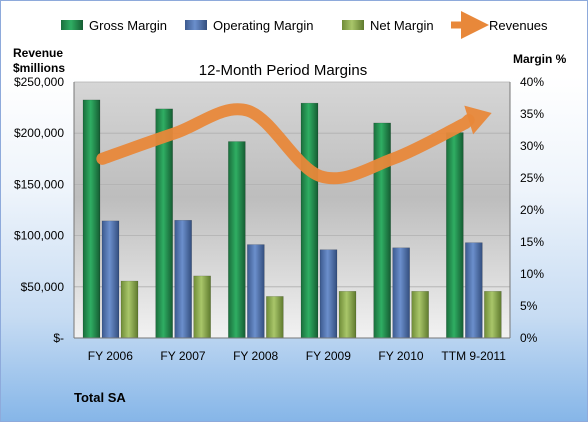 This screenshot has height=423, width=588. I want to click on legend-item-gross-margin: Gross Margin, so click(114, 25).